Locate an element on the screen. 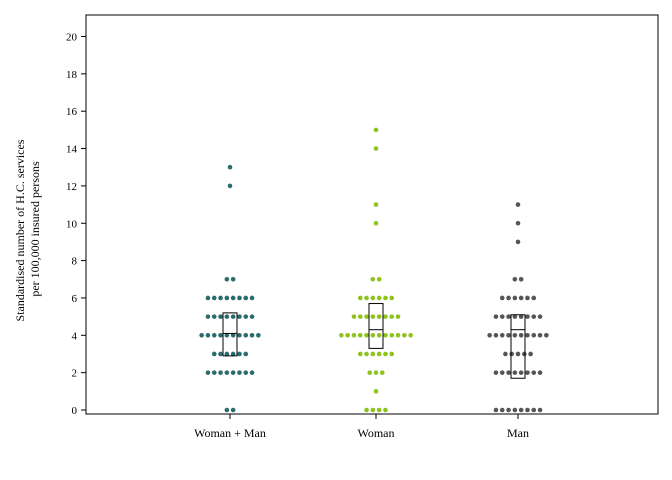 The height and width of the screenshot is (480, 672). y-tick-label: 2 is located at coordinates (75, 374).